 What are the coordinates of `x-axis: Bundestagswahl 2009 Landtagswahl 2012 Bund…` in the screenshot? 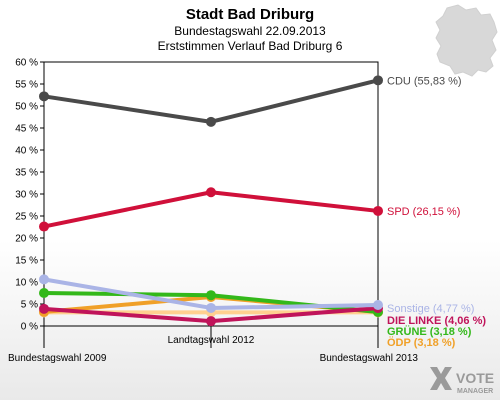 It's located at (213, 345).